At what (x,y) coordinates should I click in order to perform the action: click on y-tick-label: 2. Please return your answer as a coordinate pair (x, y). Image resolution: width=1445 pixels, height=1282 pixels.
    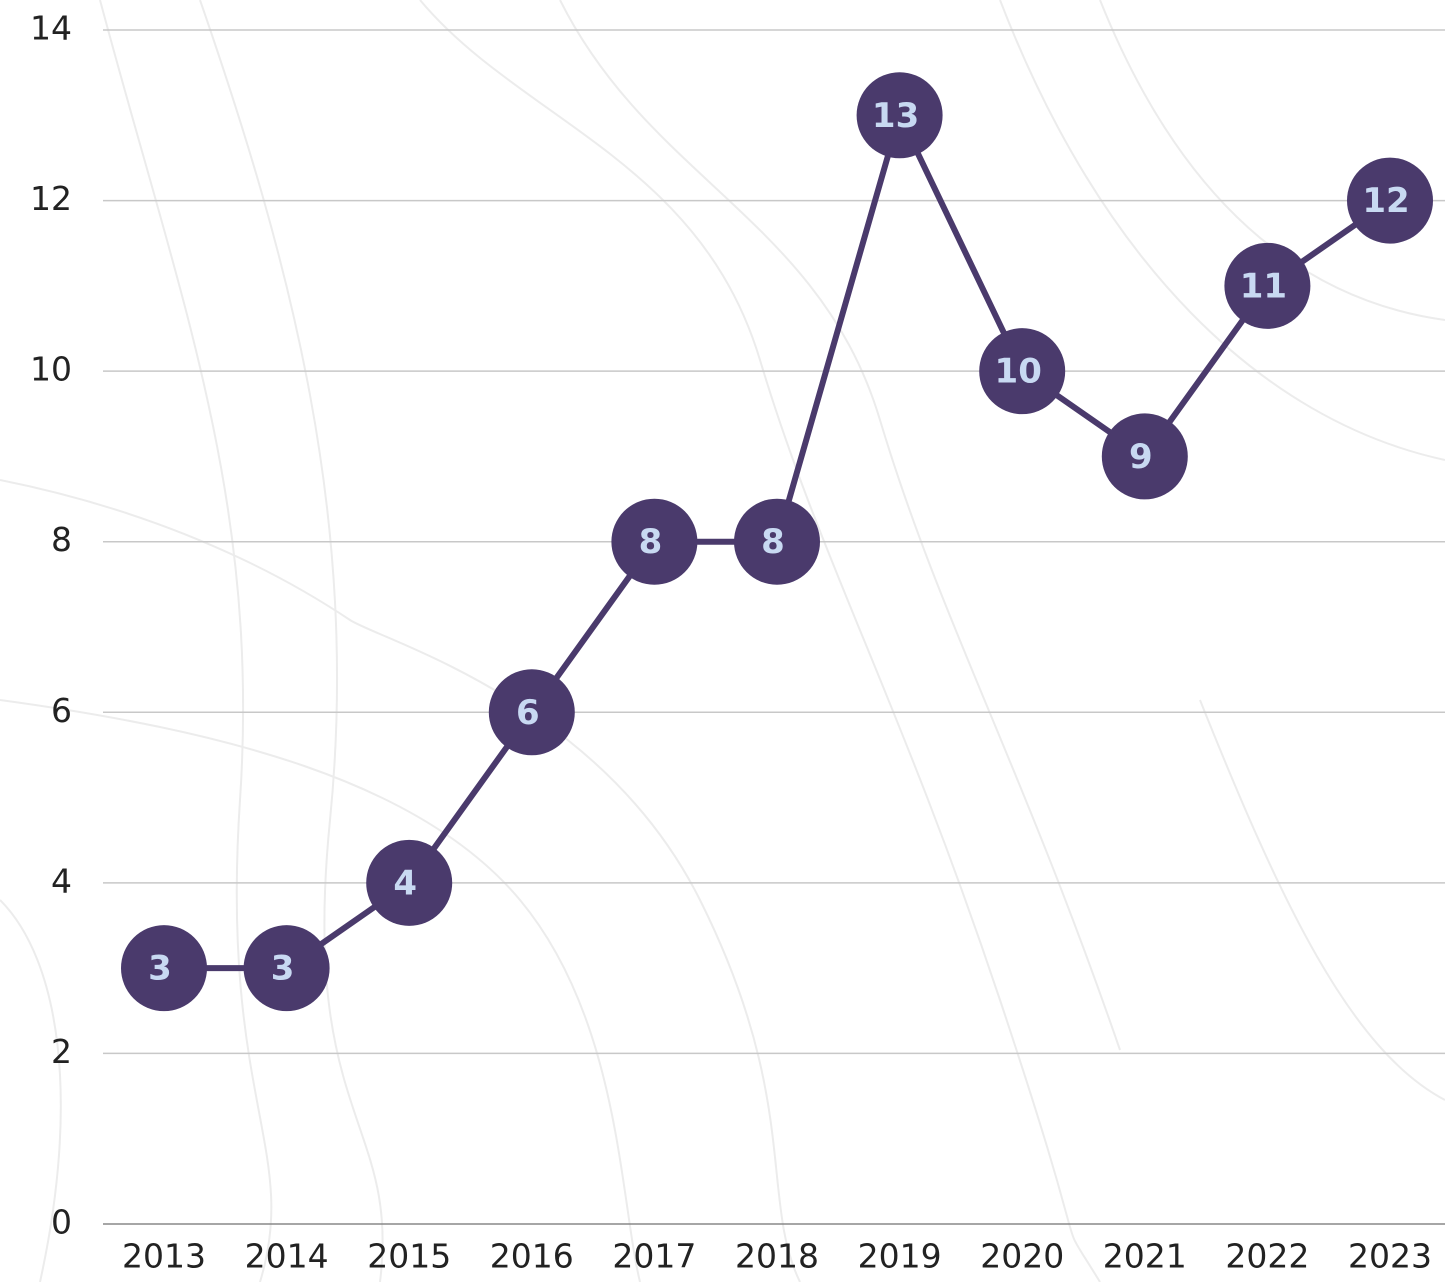
    Looking at the image, I should click on (61, 1051).